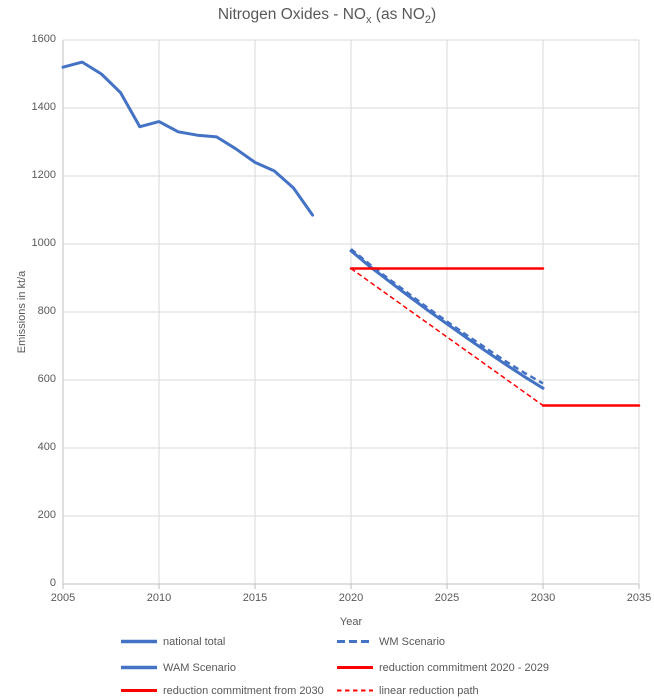 The width and height of the screenshot is (654, 700). I want to click on legend-item-wam-scenario: WAM Scenario, so click(178, 667).